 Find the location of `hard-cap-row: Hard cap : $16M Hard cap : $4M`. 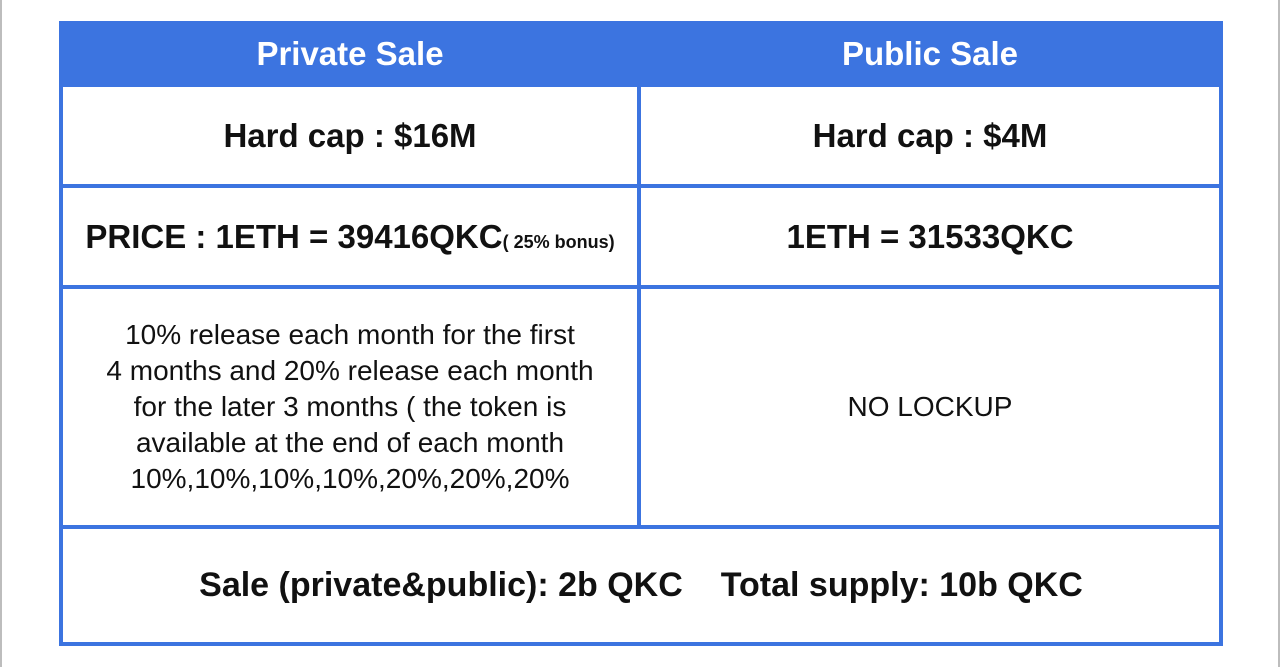

hard-cap-row: Hard cap : $16M Hard cap : $4M is located at coordinates (641, 135).